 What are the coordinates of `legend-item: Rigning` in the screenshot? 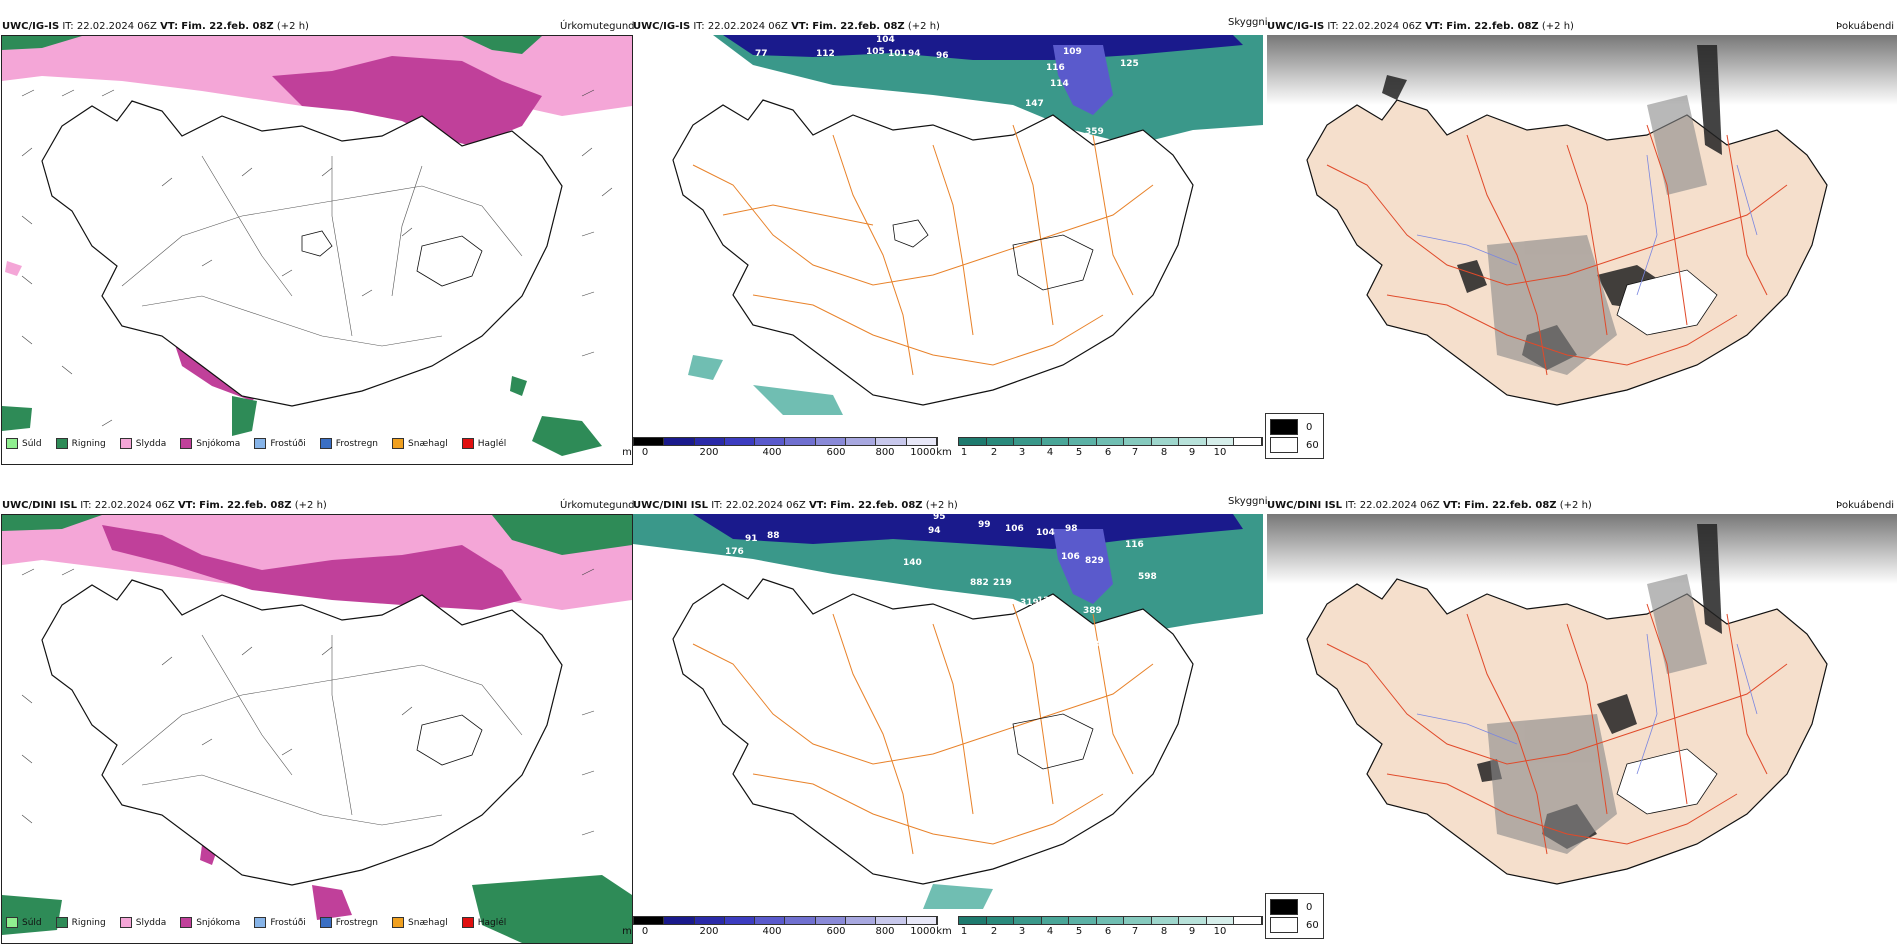 It's located at (80, 443).